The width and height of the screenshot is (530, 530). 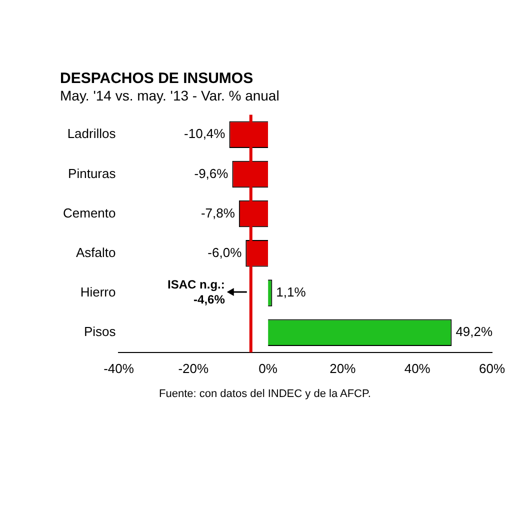 I want to click on x-tick-label: -20%, so click(x=194, y=368).